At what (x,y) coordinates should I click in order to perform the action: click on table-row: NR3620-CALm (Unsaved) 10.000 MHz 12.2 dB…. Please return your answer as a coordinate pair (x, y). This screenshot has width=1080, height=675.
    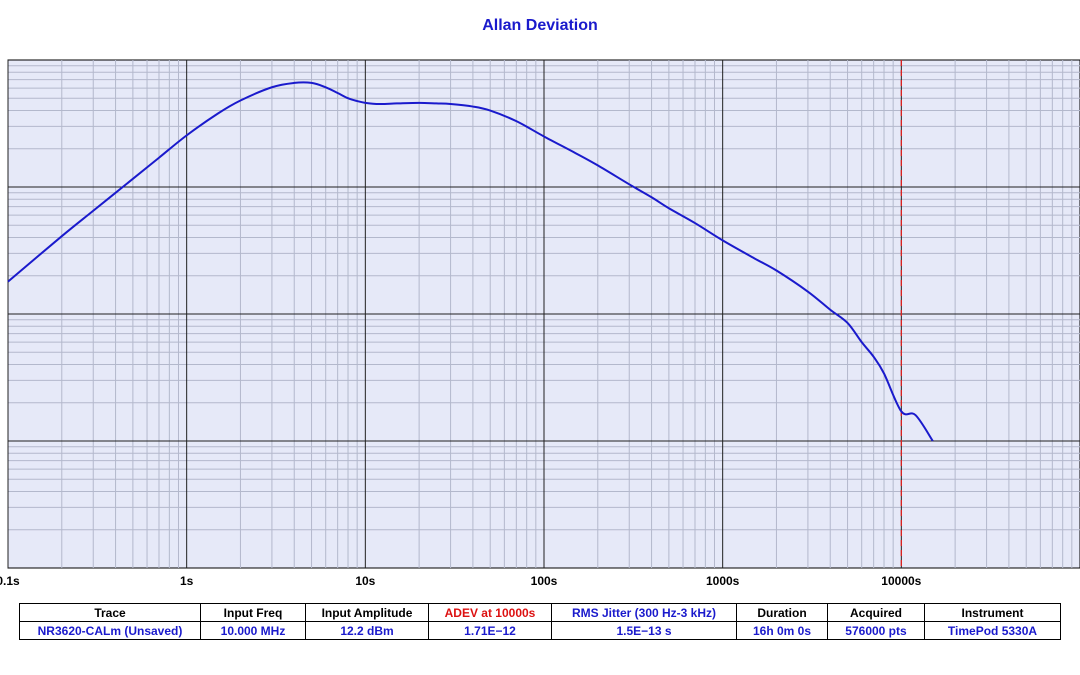
    Looking at the image, I should click on (540, 630).